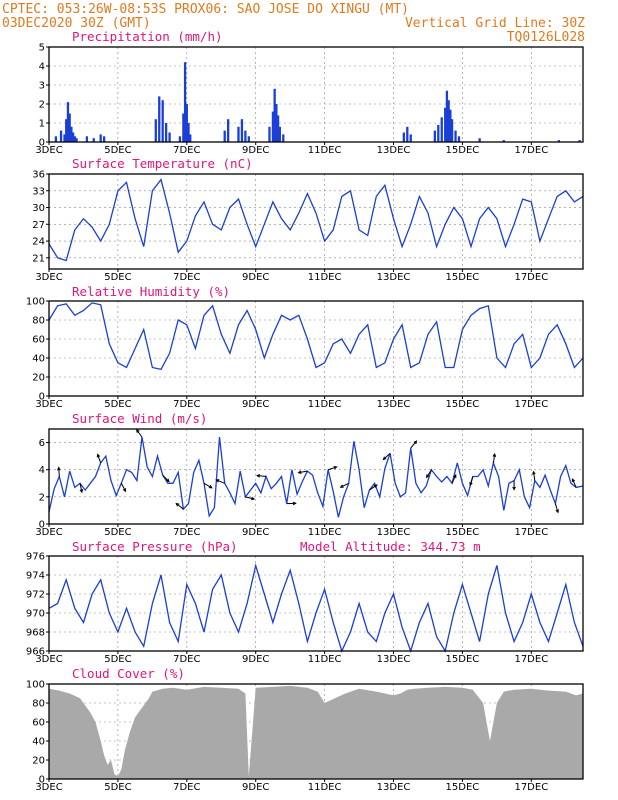 The height and width of the screenshot is (800, 618). Describe the element at coordinates (255, 659) in the screenshot. I see `pressure-xtick-label: 9DEC` at that location.